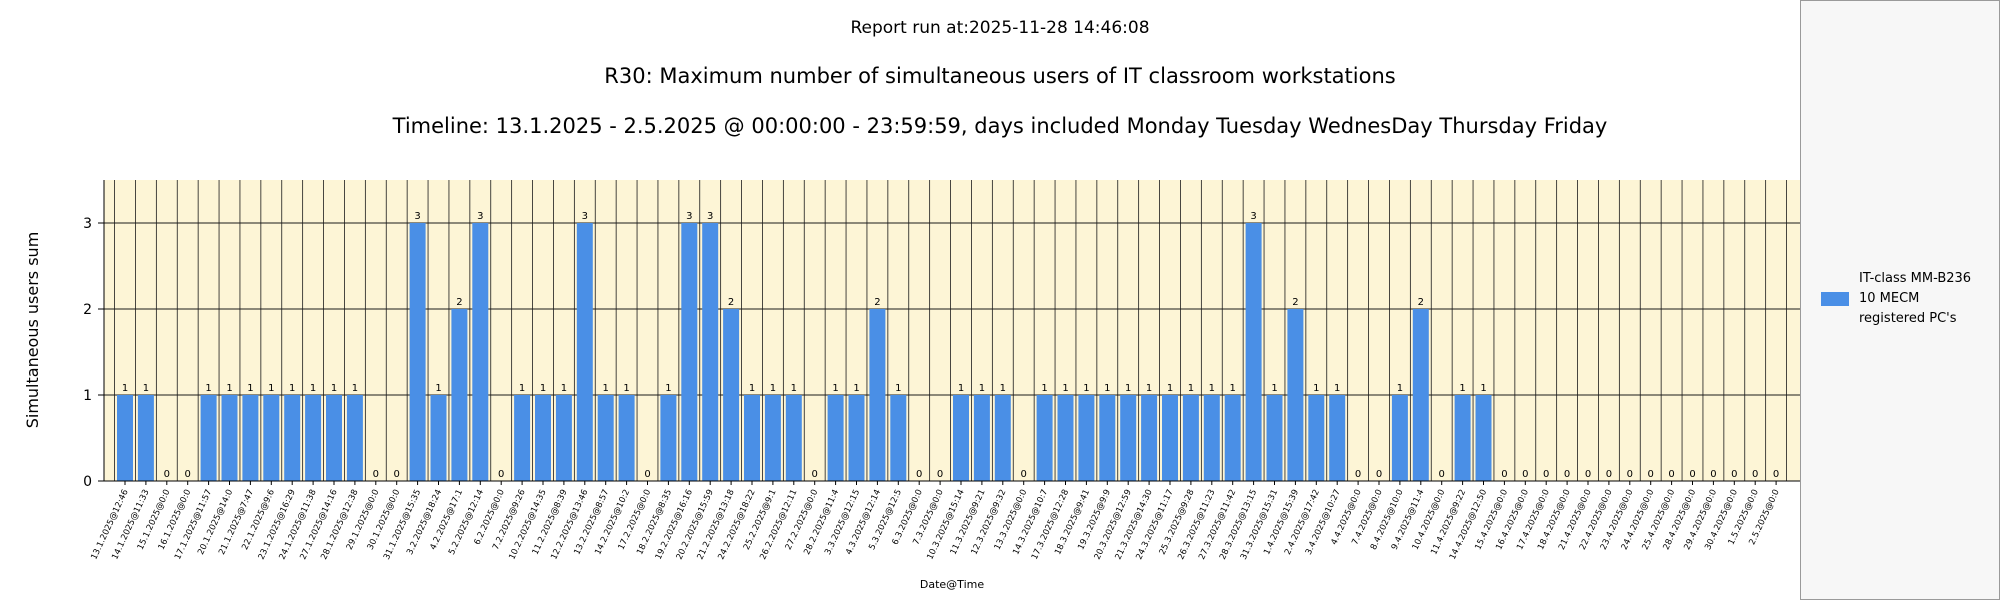 Image resolution: width=2000 pixels, height=600 pixels. Describe the element at coordinates (1889, 298) in the screenshot. I see `legend-label-line-2: 10 MECM` at that location.